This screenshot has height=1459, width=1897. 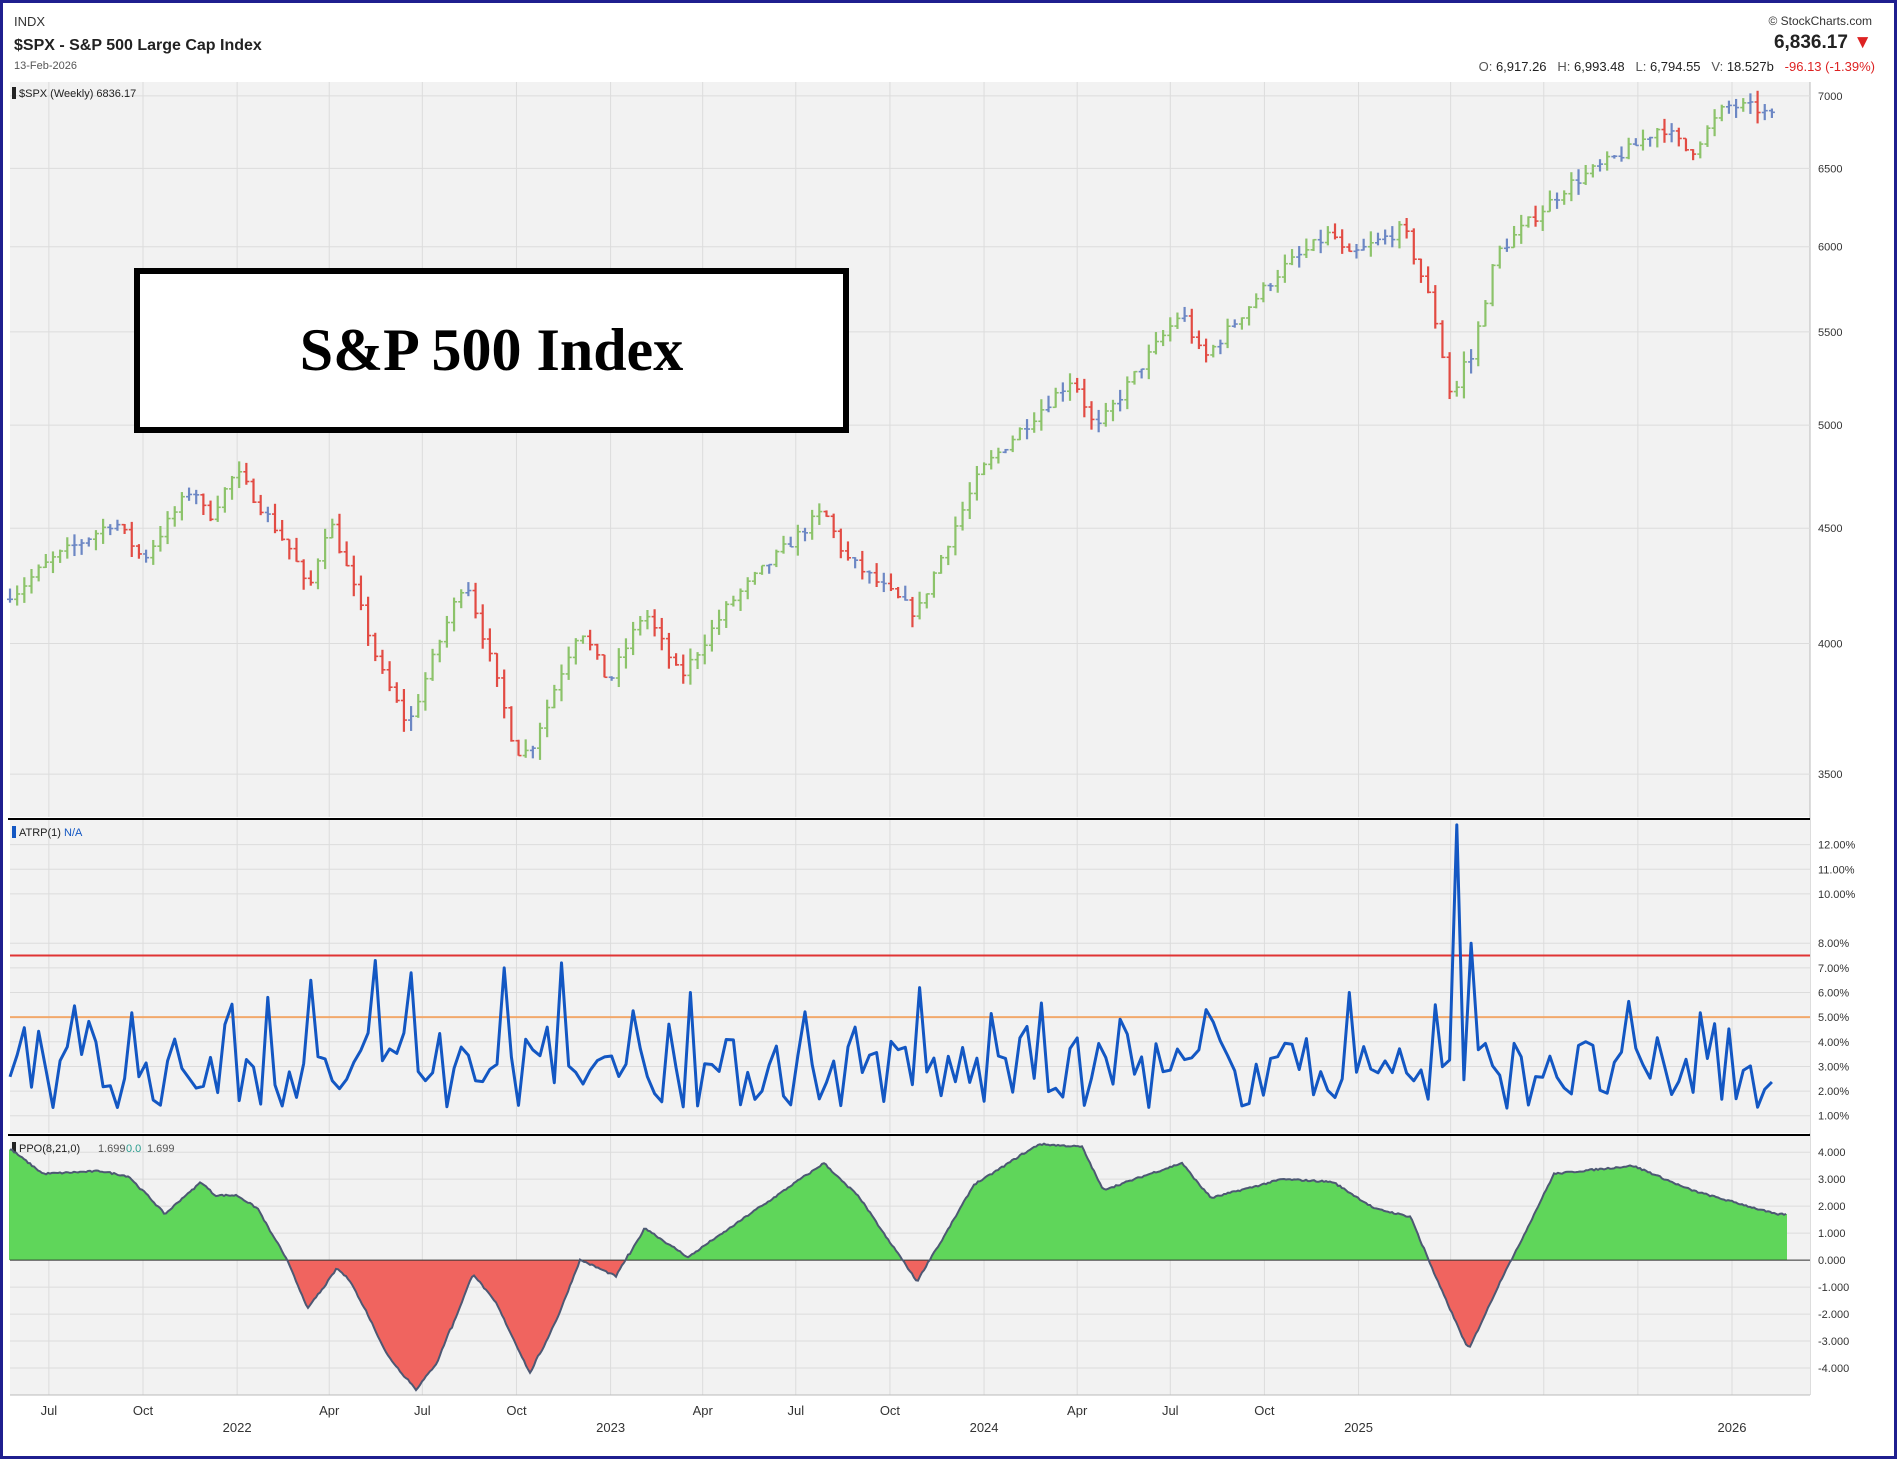 What do you see at coordinates (1833, 994) in the screenshot?
I see `y-tick-label: 6.00%` at bounding box center [1833, 994].